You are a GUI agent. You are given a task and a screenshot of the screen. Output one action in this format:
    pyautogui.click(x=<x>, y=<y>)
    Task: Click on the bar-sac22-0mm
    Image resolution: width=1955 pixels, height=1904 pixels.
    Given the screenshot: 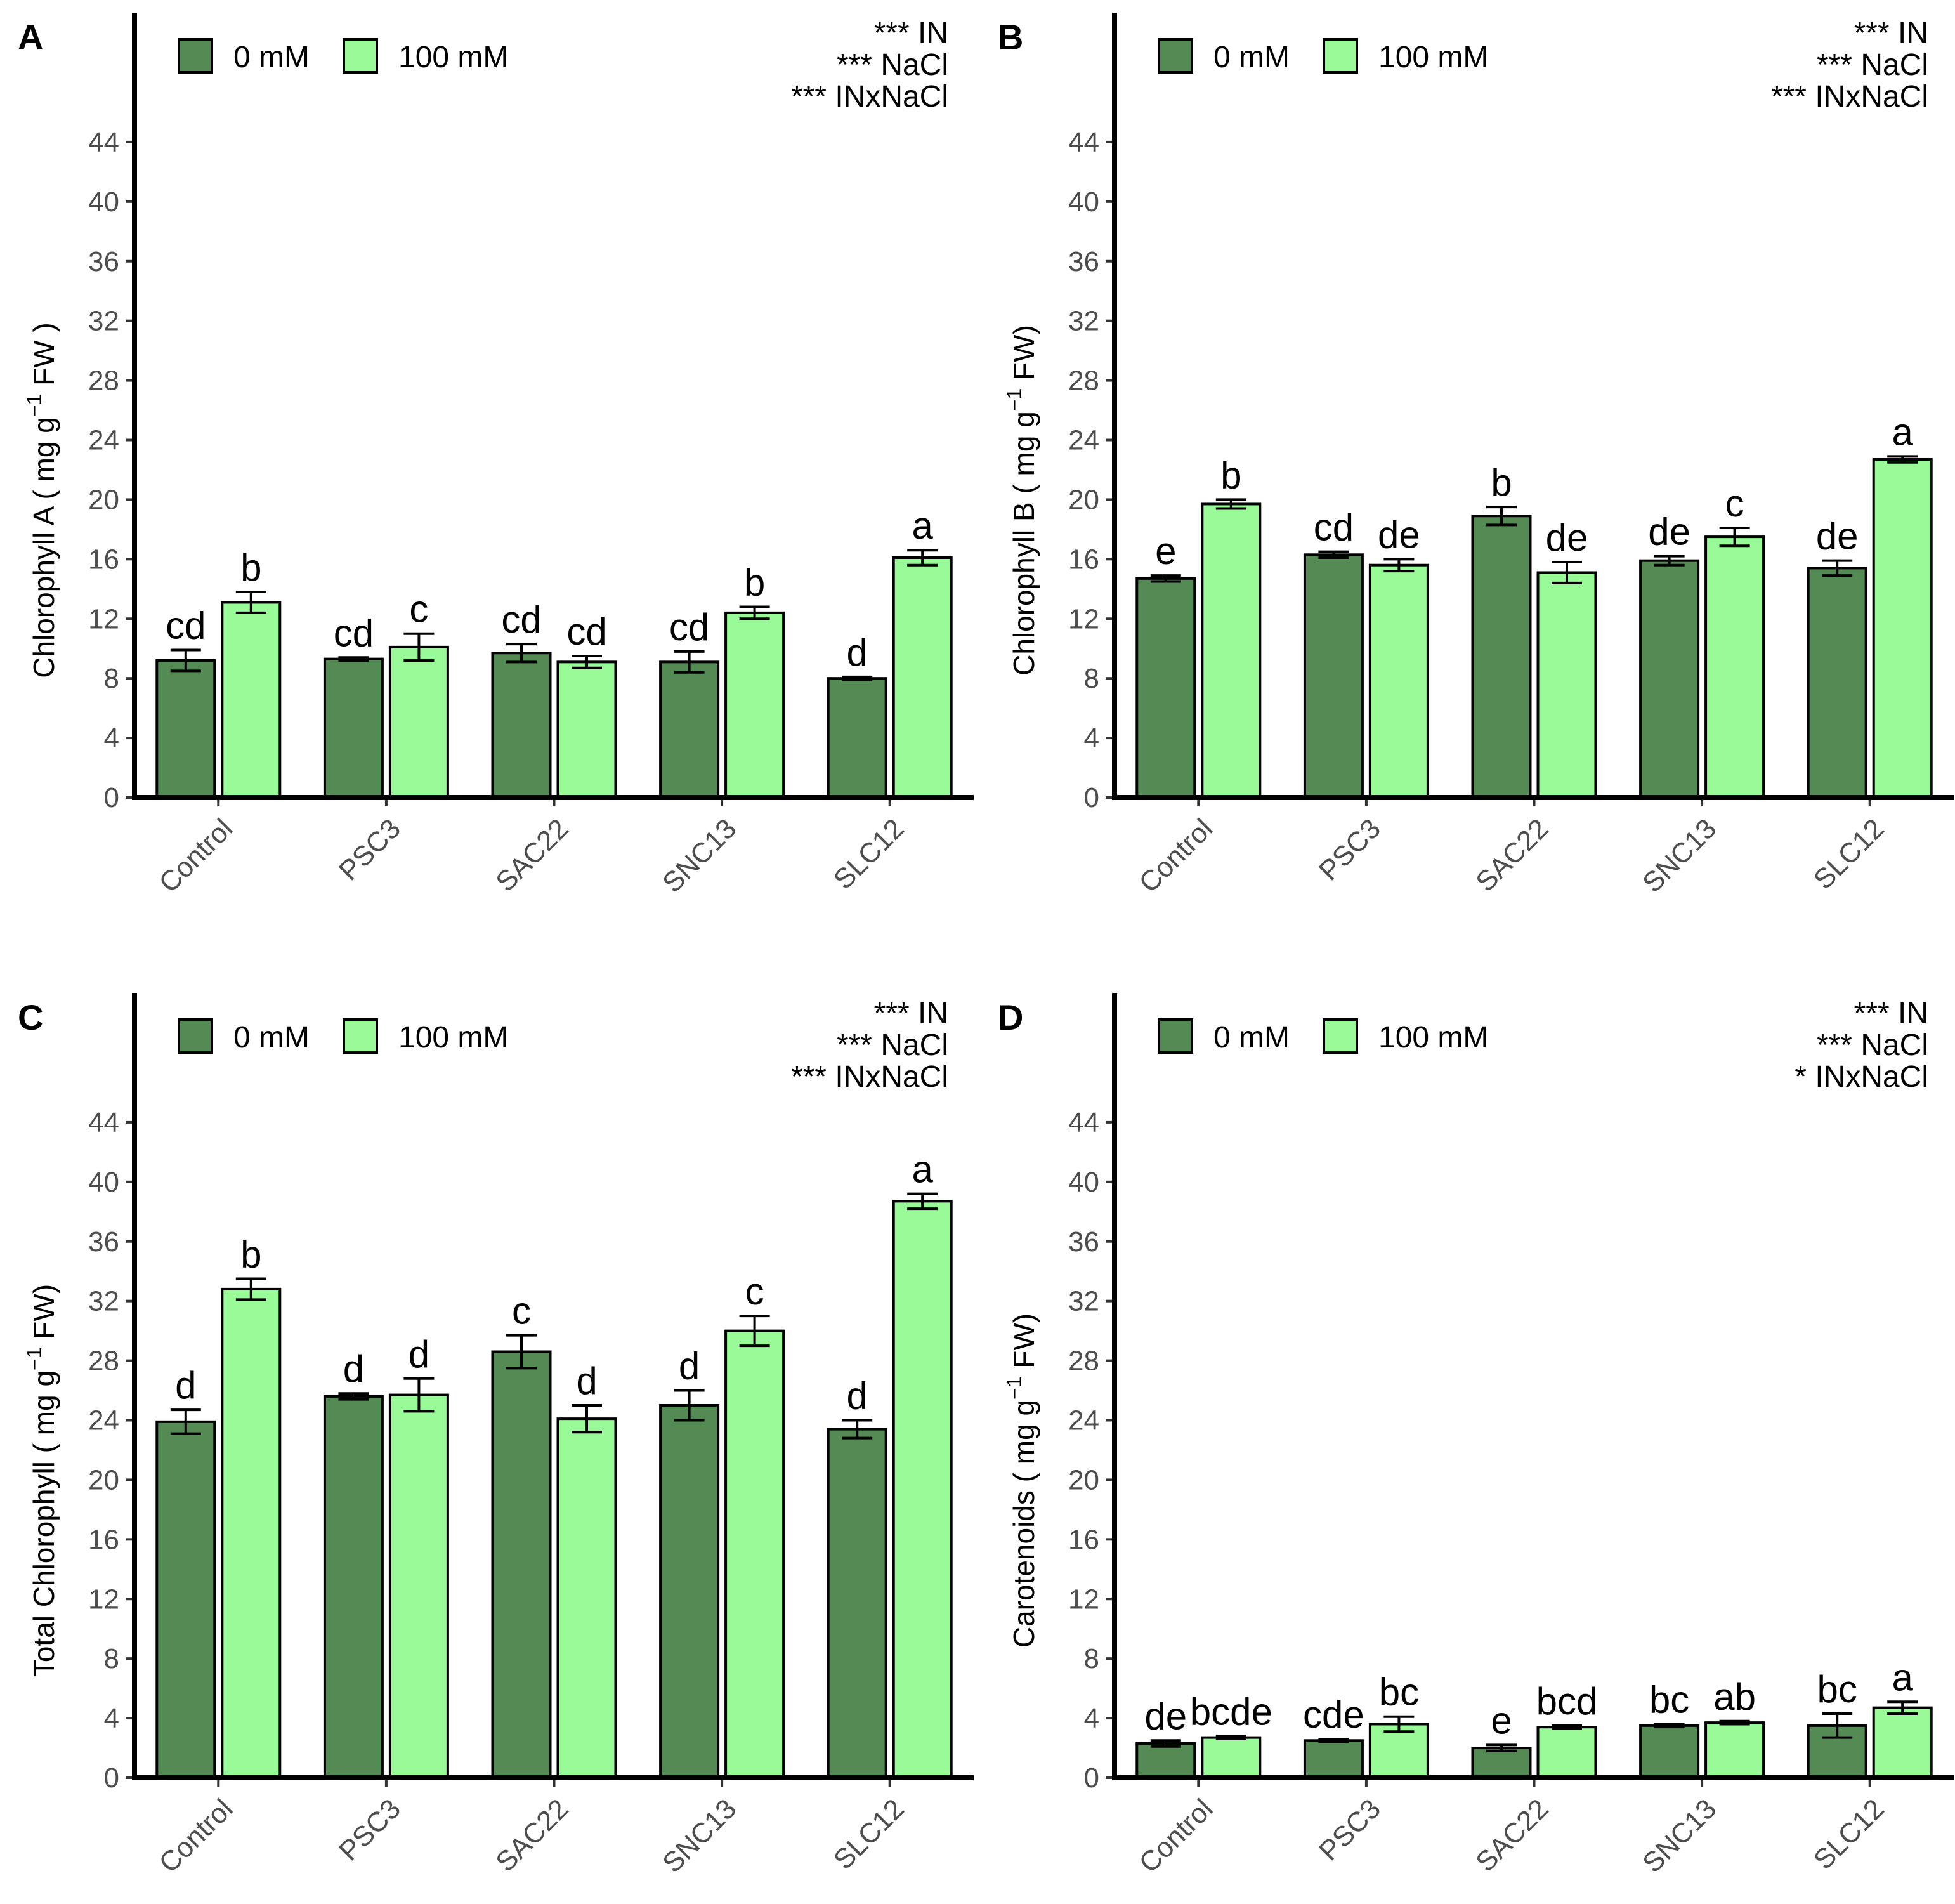 What is the action you would take?
    pyautogui.click(x=1501, y=657)
    